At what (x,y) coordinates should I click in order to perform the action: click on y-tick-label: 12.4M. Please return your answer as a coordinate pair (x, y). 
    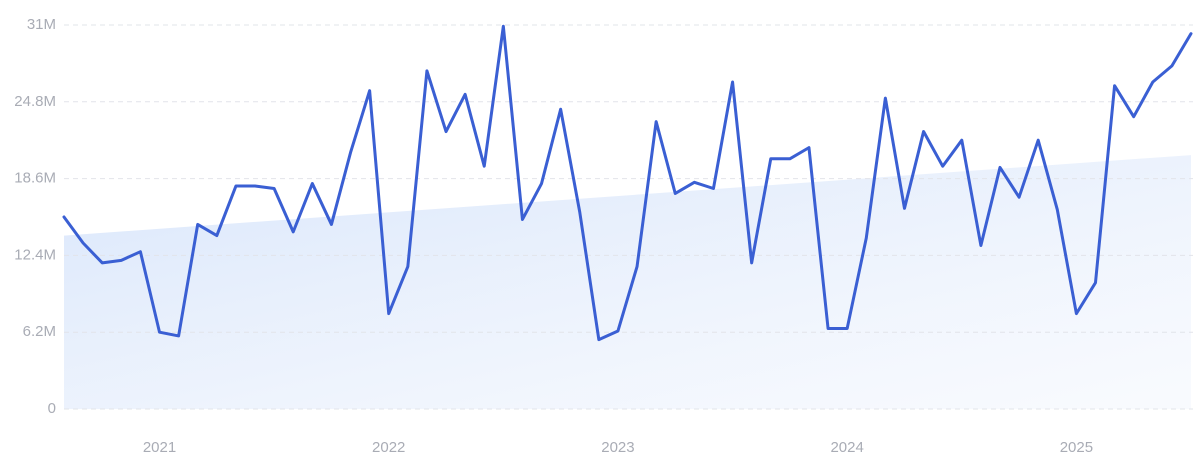
    Looking at the image, I should click on (35, 254).